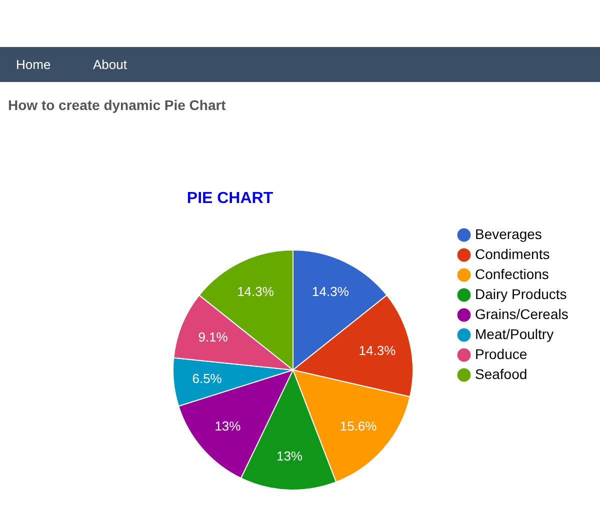  What do you see at coordinates (213, 336) in the screenshot?
I see `data-label: 9.1%` at bounding box center [213, 336].